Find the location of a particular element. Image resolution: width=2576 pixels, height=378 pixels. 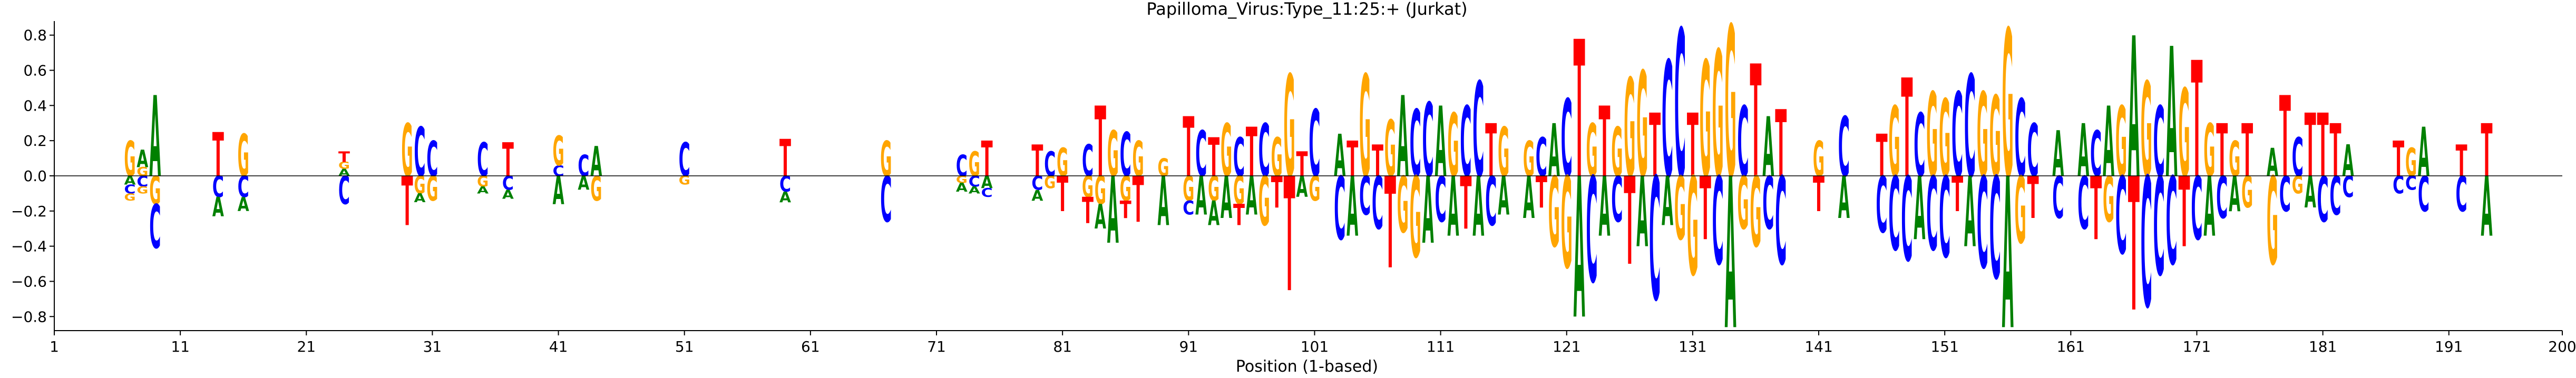

logo-glyph-T-pos-79-p0: T is located at coordinates (1037, 161).